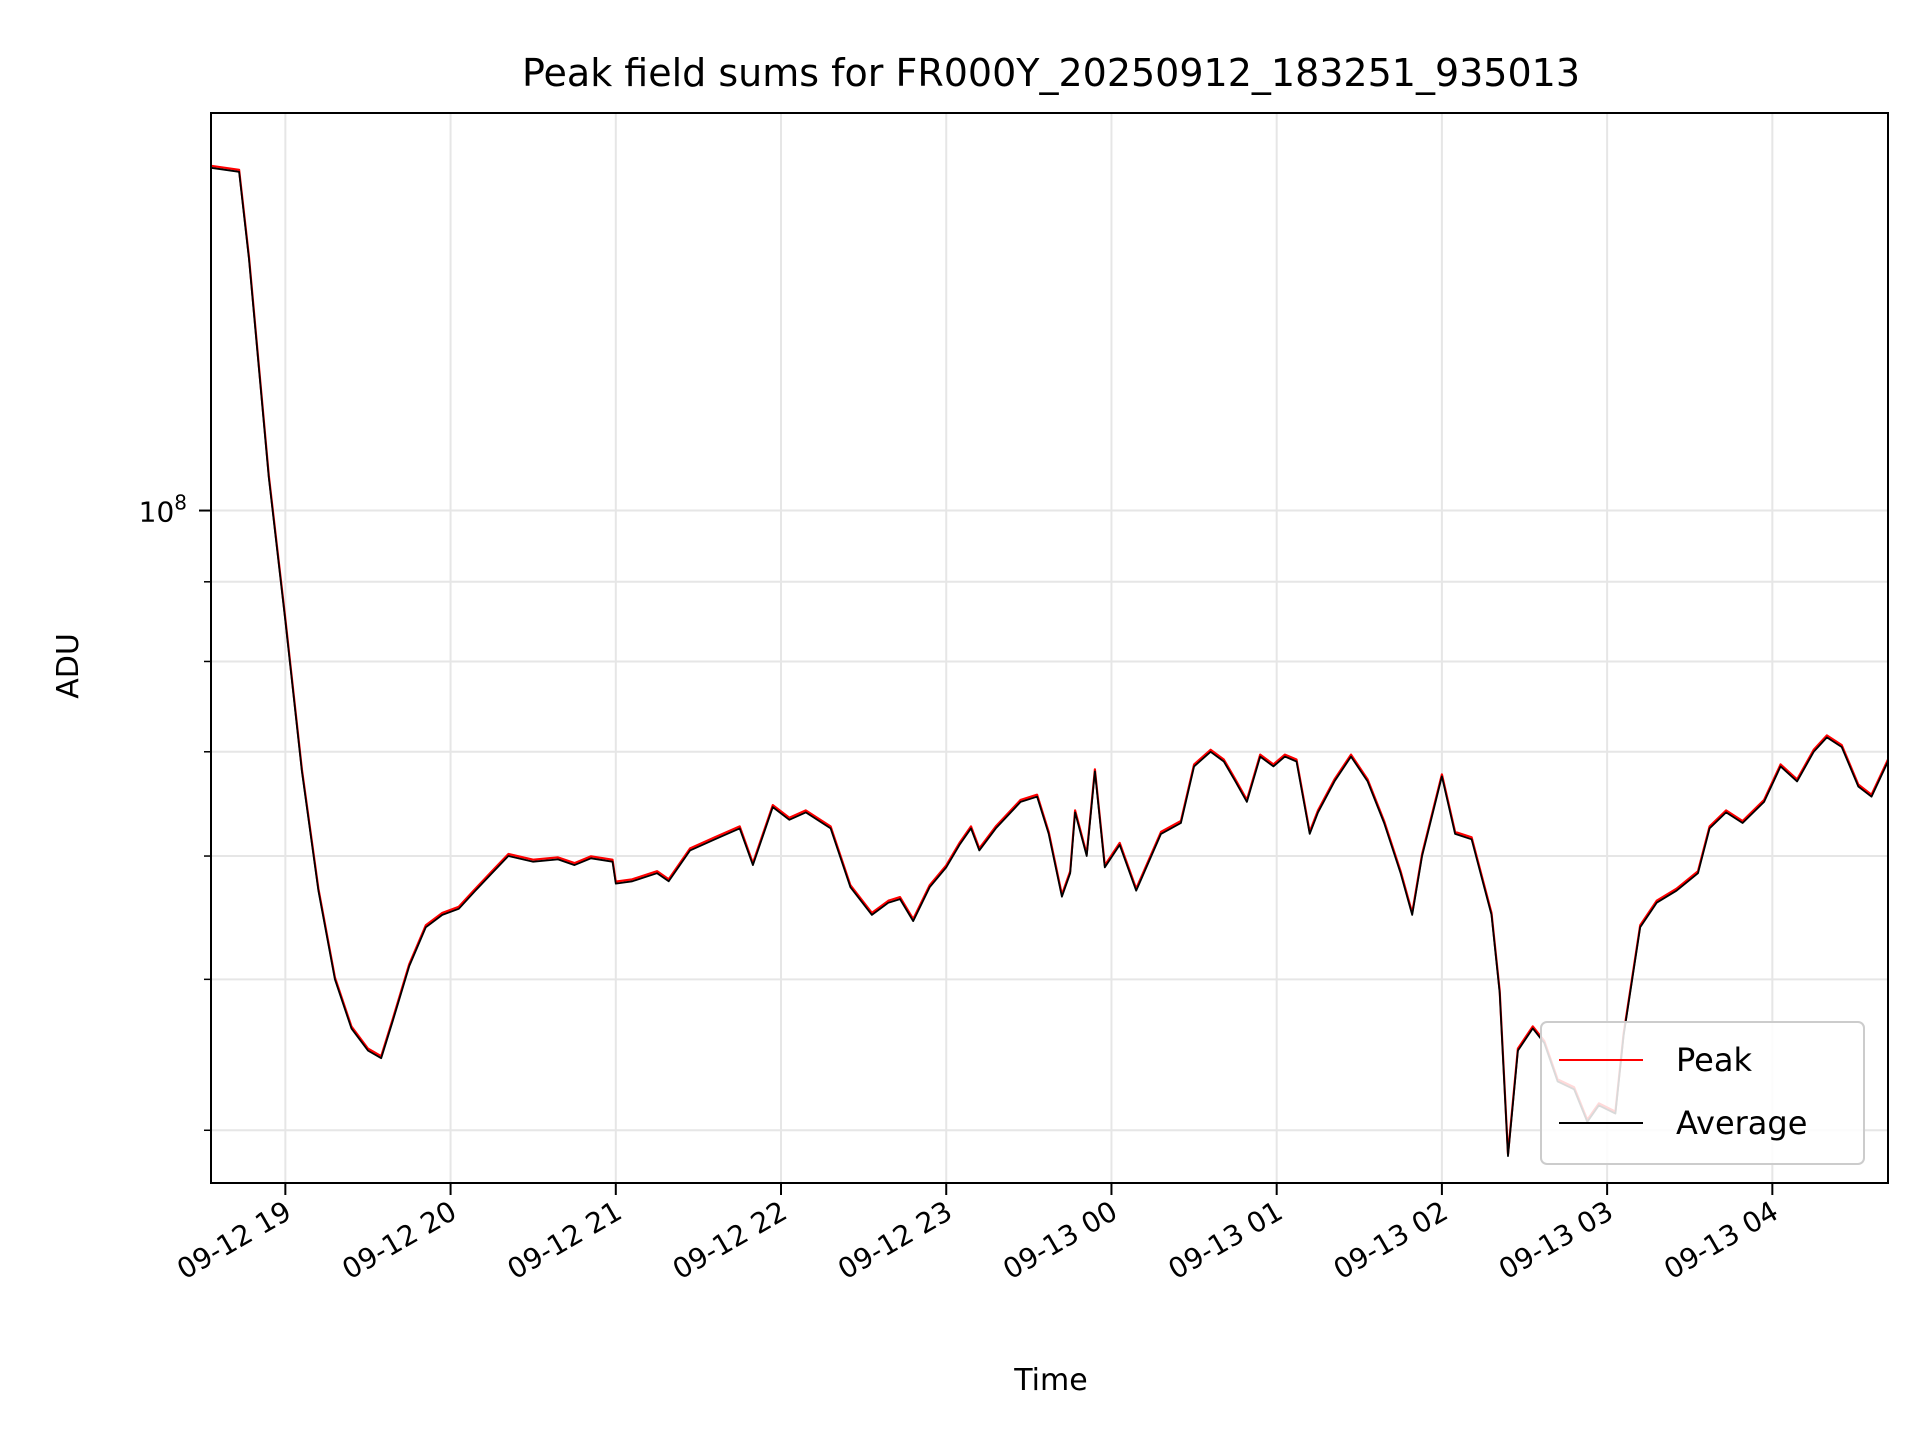 The width and height of the screenshot is (1920, 1440). I want to click on y-tick-label: 108, so click(163, 510).